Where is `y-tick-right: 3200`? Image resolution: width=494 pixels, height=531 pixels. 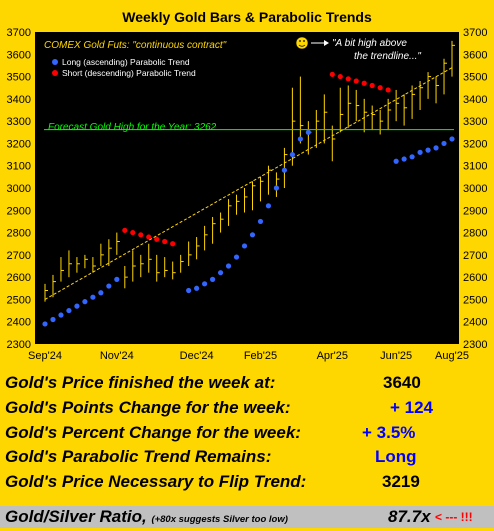 y-tick-right: 3200 is located at coordinates (475, 144).